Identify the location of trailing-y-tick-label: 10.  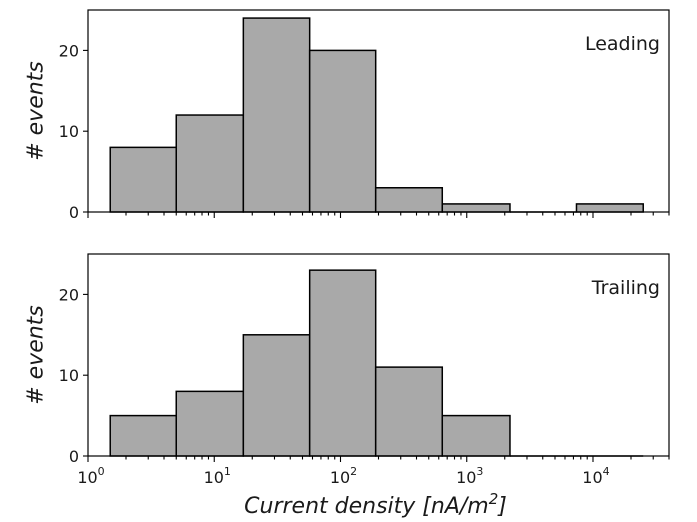
(69, 375).